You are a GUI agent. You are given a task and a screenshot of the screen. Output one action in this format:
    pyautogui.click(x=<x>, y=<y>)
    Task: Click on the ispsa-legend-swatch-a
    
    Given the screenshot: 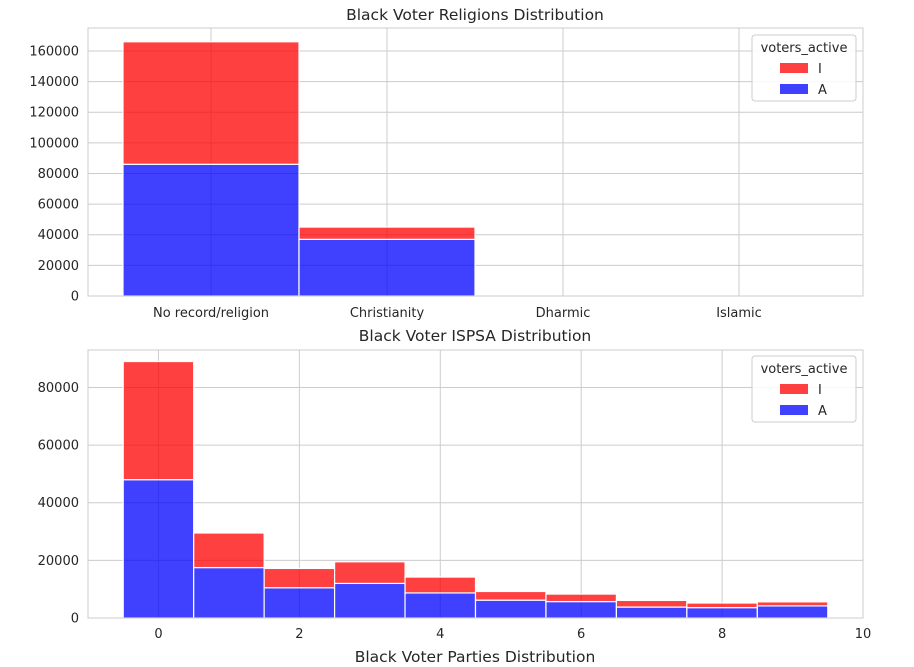 What is the action you would take?
    pyautogui.click(x=794, y=410)
    